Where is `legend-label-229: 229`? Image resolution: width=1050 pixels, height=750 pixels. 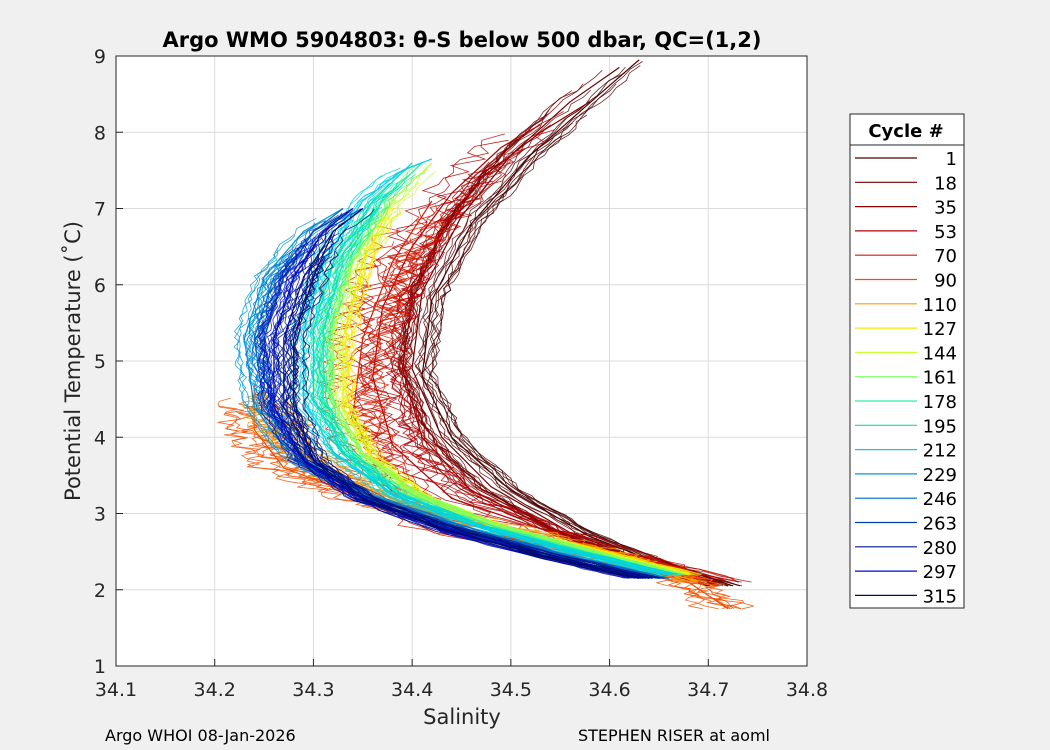
legend-label-229: 229 is located at coordinates (940, 475).